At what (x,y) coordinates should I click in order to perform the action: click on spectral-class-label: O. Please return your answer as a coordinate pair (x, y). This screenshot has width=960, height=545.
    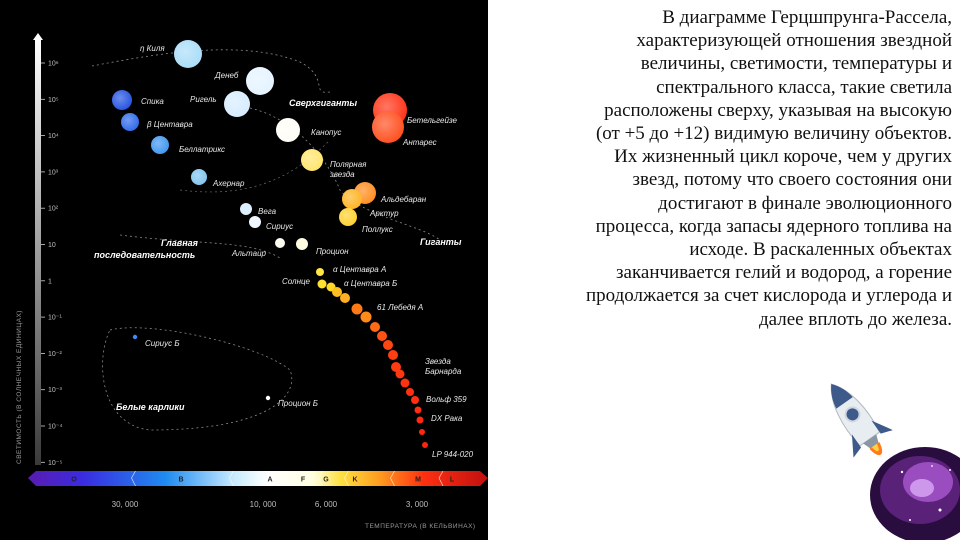
    Looking at the image, I should click on (74, 480).